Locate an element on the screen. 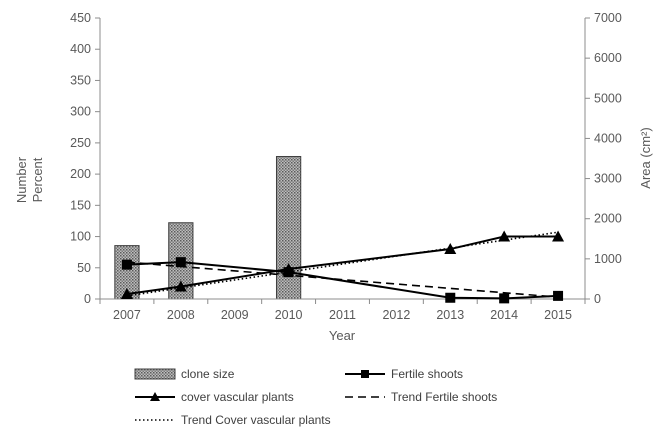 The image size is (663, 438). y-axis-title-line2: Percent is located at coordinates (37, 179).